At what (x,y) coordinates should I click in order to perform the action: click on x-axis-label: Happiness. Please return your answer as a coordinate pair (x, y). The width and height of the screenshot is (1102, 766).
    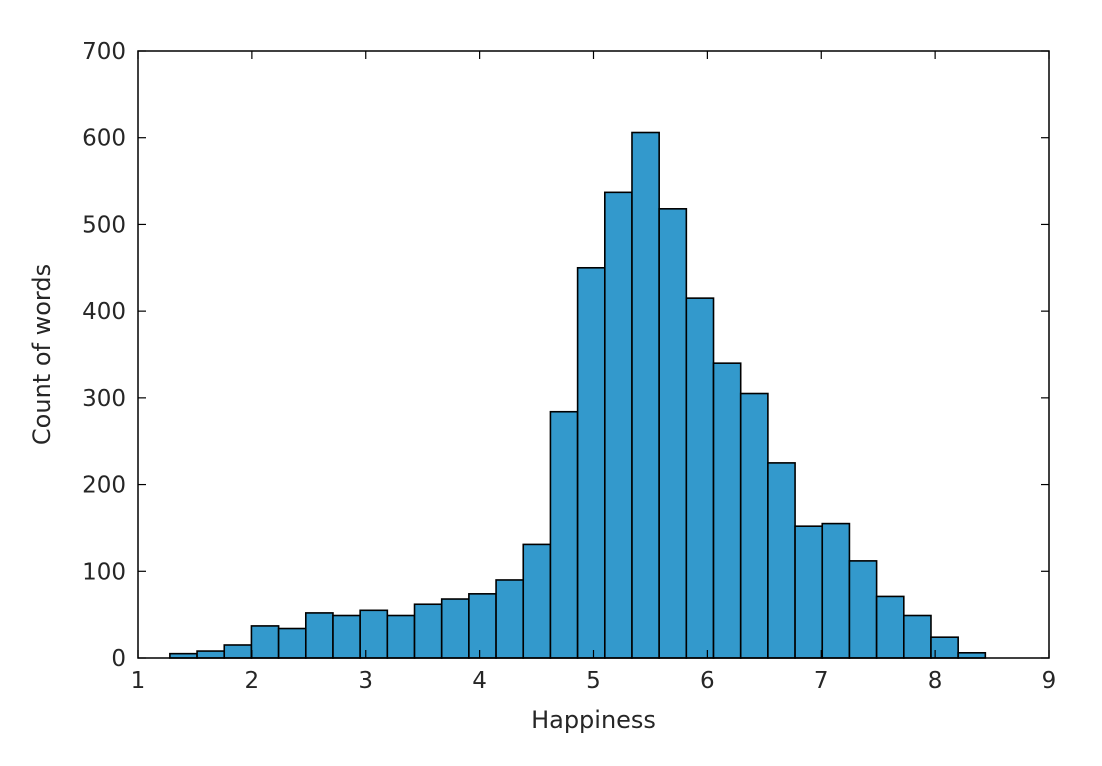
    Looking at the image, I should click on (593, 720).